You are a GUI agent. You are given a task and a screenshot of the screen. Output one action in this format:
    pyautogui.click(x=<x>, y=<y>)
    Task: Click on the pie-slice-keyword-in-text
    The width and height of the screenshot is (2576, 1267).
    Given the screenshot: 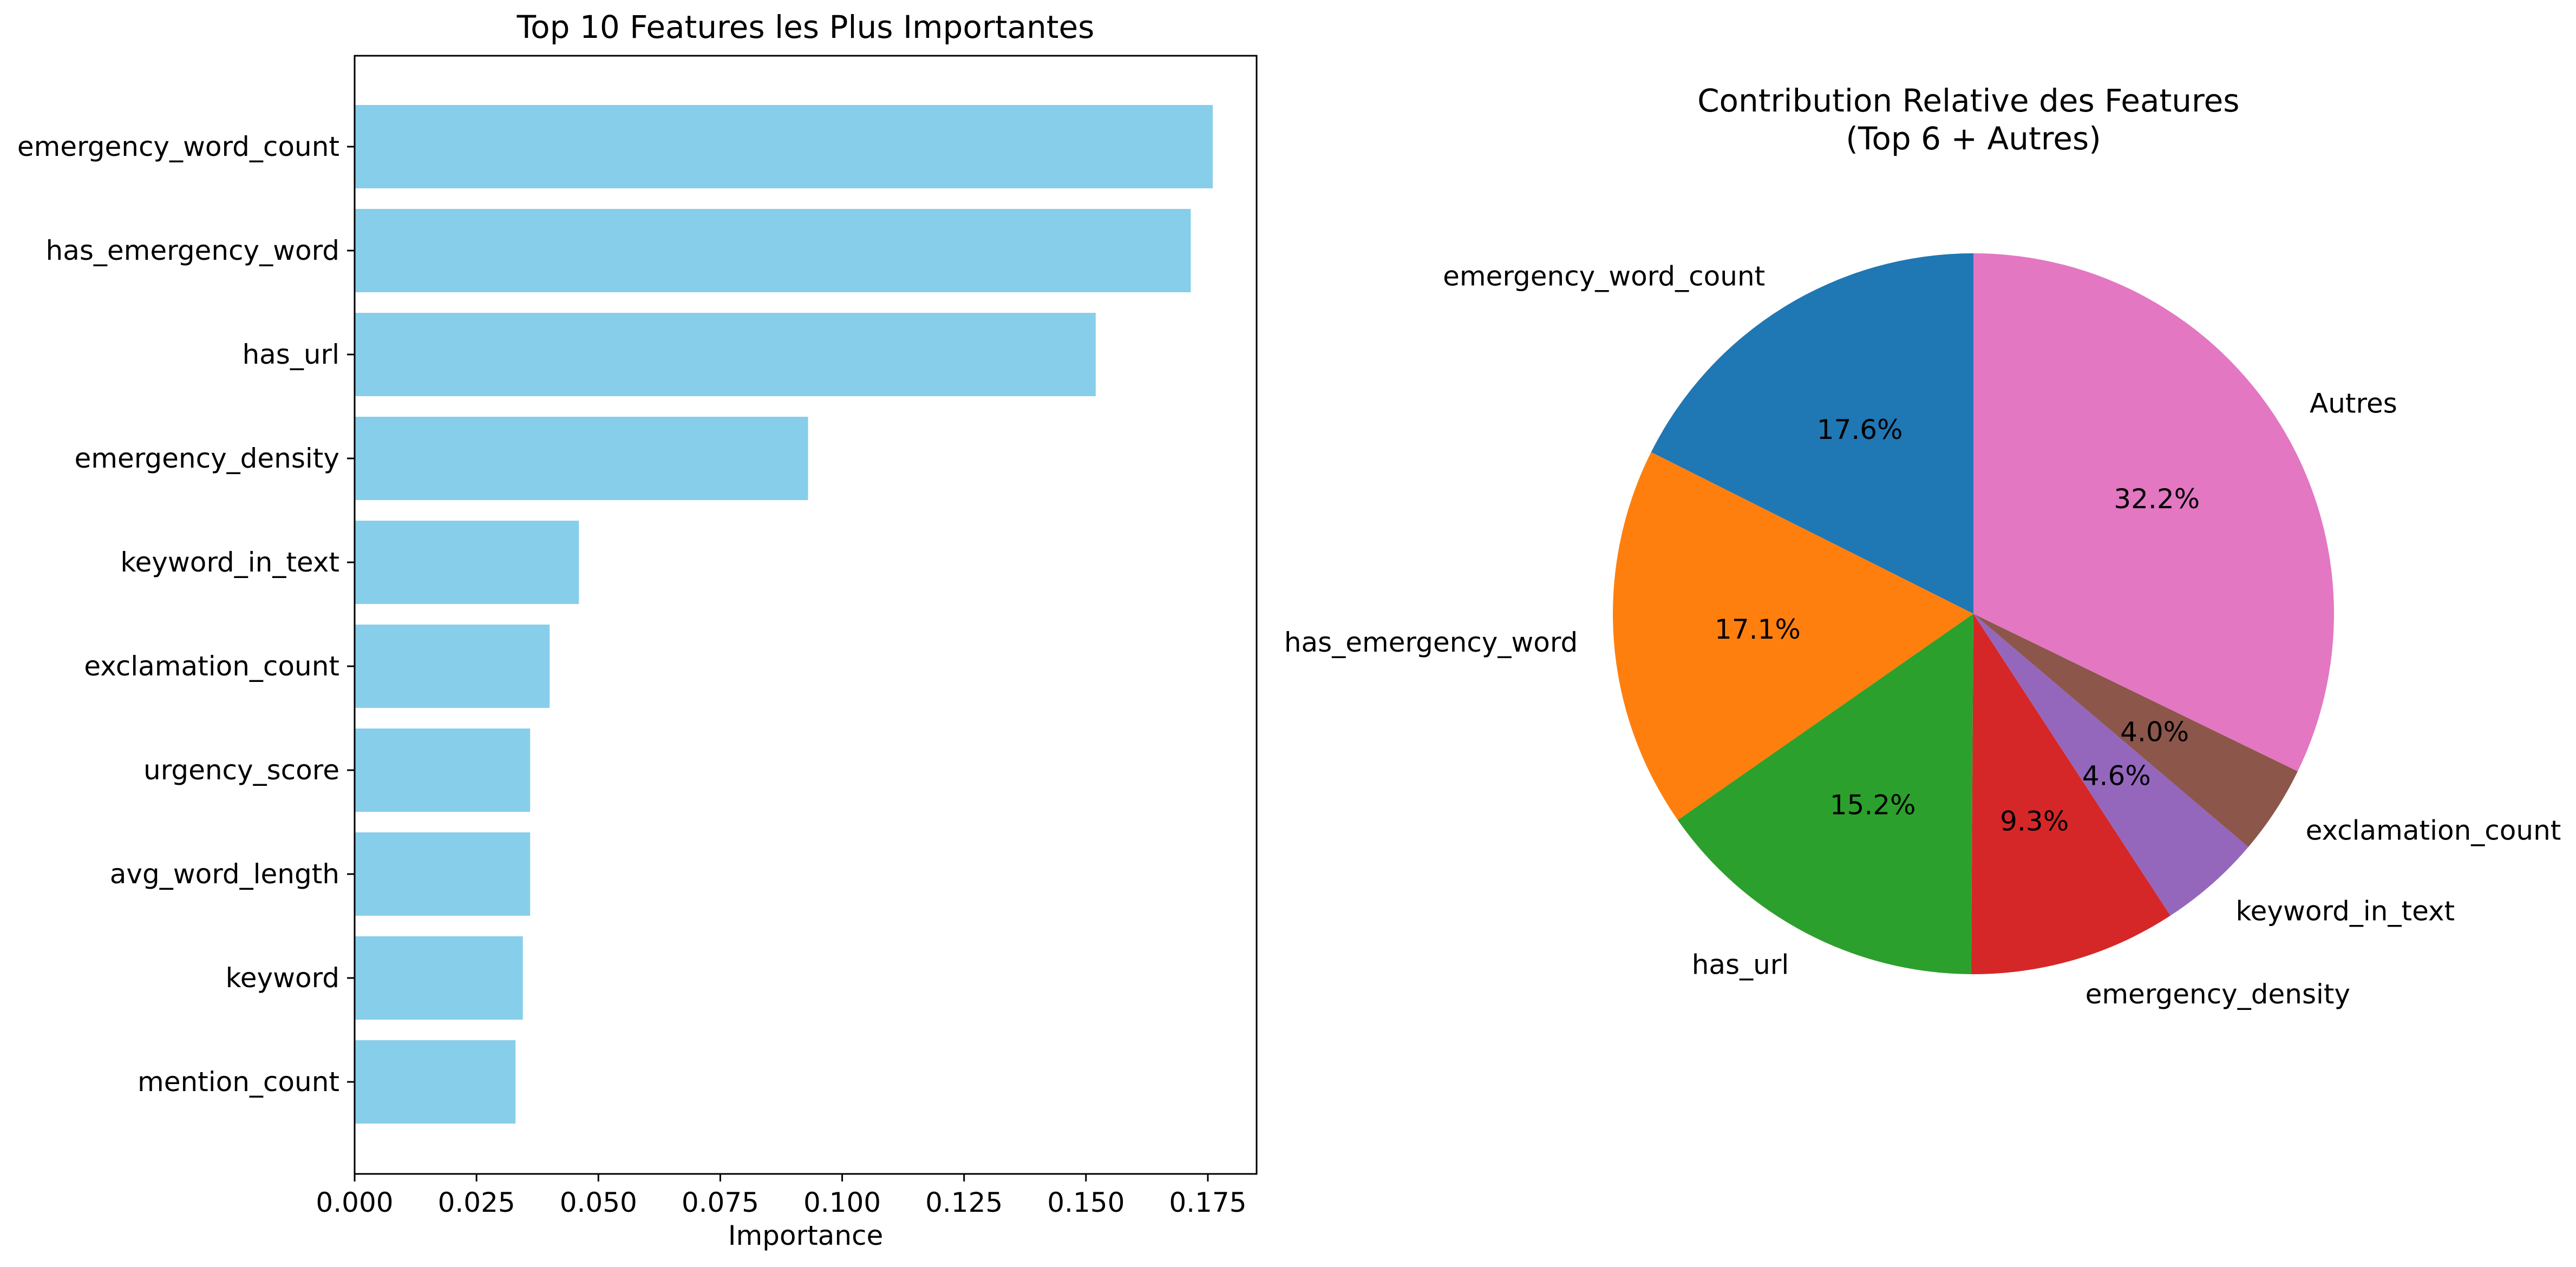 What is the action you would take?
    pyautogui.click(x=2110, y=765)
    